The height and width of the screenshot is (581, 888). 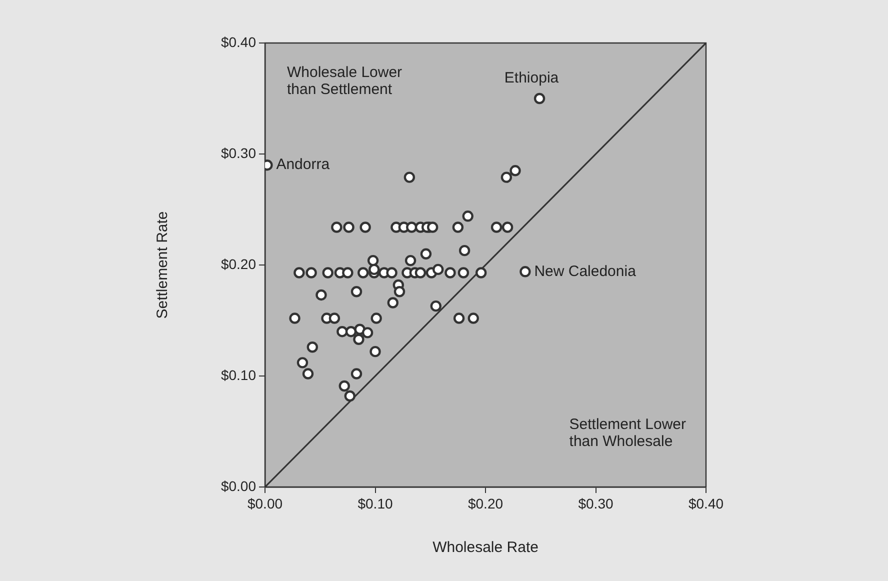 What do you see at coordinates (238, 264) in the screenshot?
I see `y-tick-label: $0.20` at bounding box center [238, 264].